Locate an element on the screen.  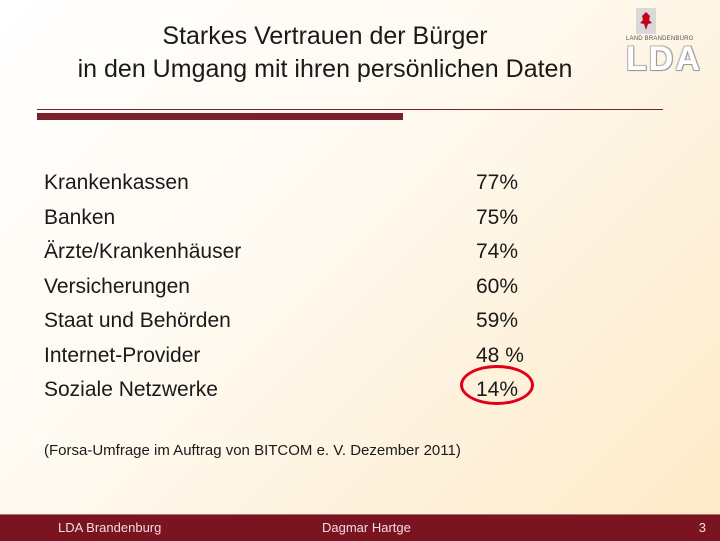
item-value: 75% is located at coordinates (497, 217).